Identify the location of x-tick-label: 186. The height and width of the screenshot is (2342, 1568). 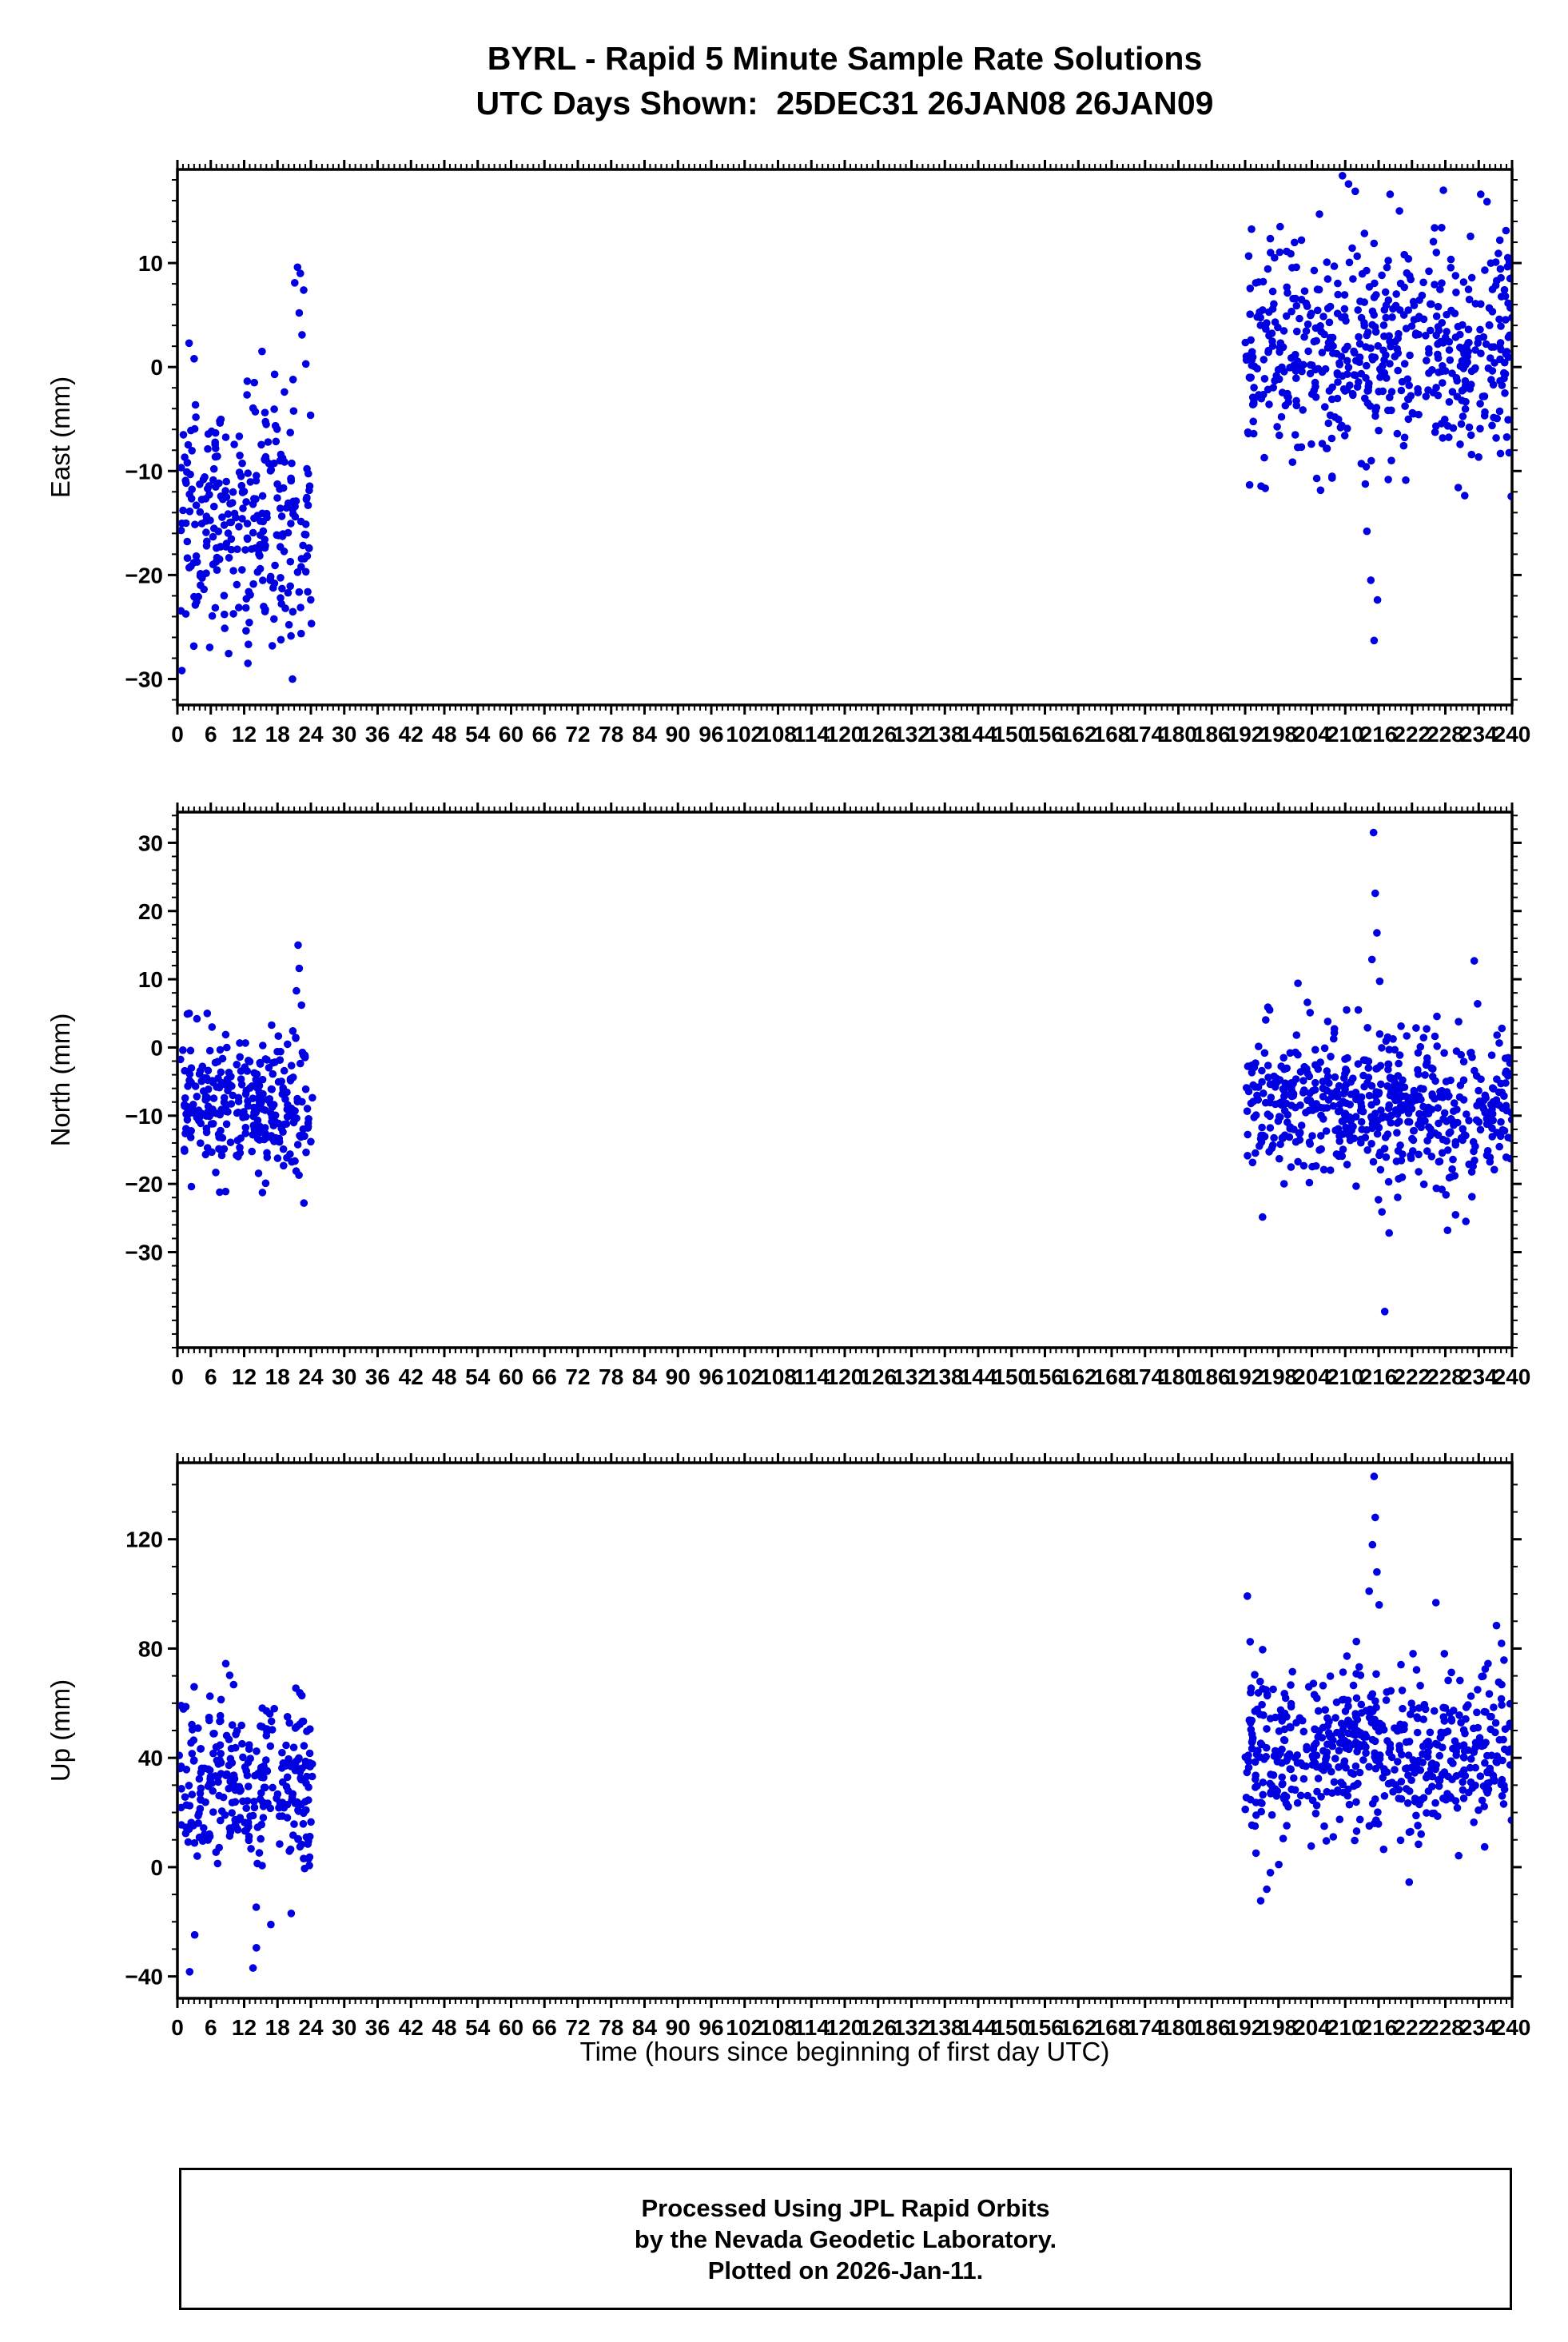
(1212, 1376).